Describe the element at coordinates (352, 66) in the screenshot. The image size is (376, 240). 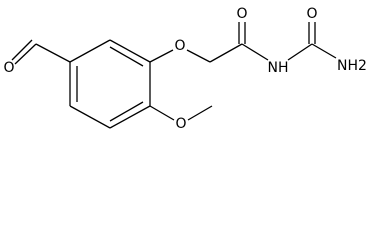
I see `atom-label: NH2` at that location.